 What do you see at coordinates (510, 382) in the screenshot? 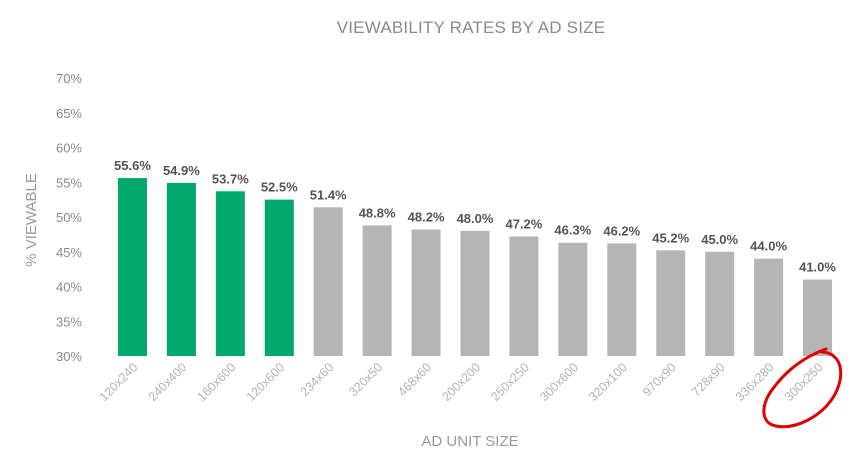
I see `x-tick-label-250x250: 250x250` at bounding box center [510, 382].